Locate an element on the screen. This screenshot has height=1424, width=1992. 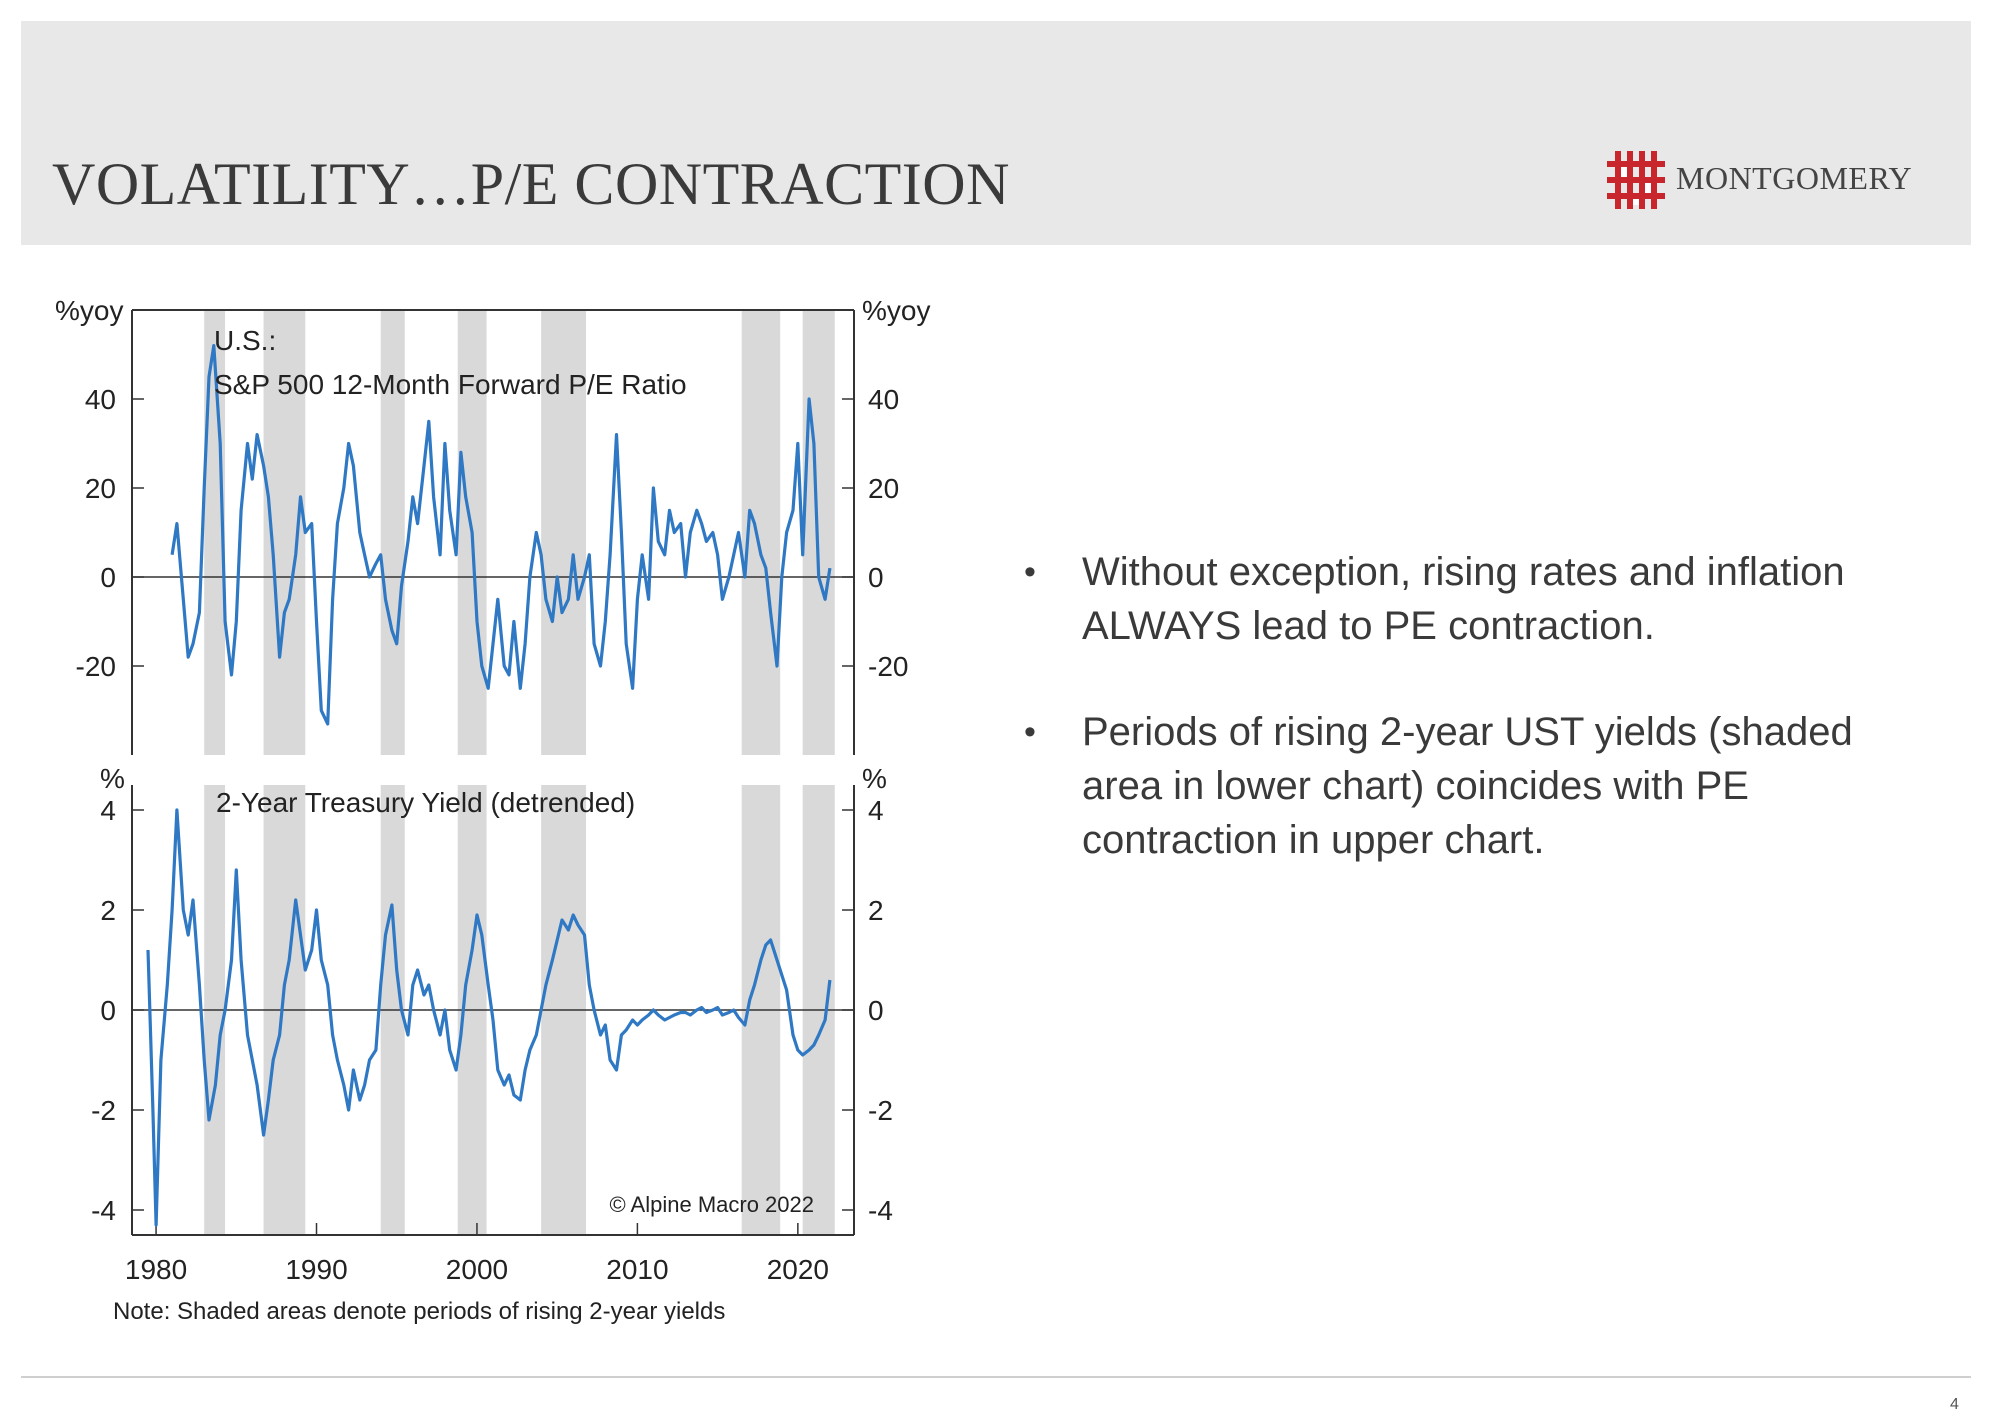
page-number: 4 is located at coordinates (1954, 1404).